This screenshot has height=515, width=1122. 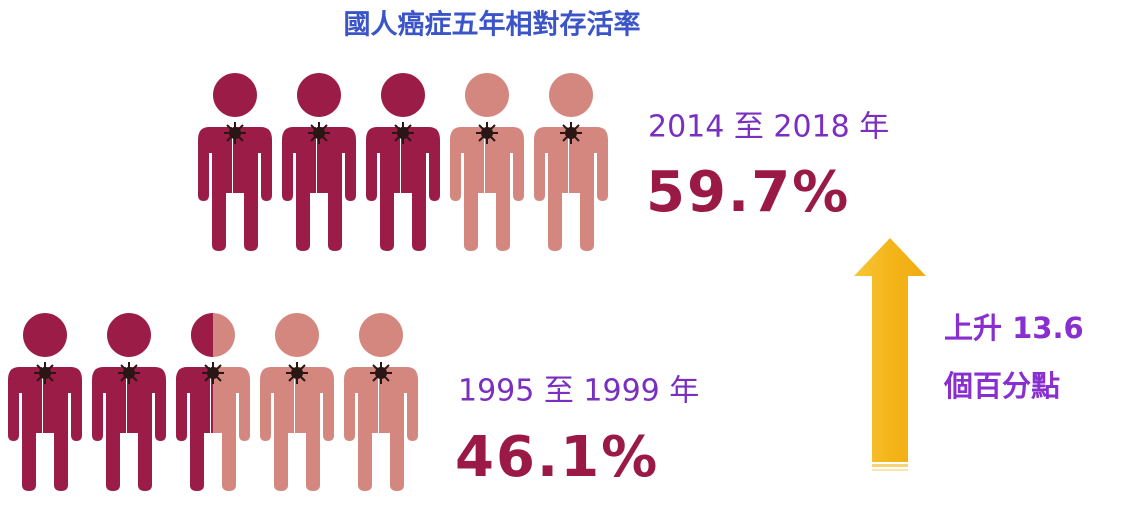 I want to click on icons-top, so click(x=403, y=162).